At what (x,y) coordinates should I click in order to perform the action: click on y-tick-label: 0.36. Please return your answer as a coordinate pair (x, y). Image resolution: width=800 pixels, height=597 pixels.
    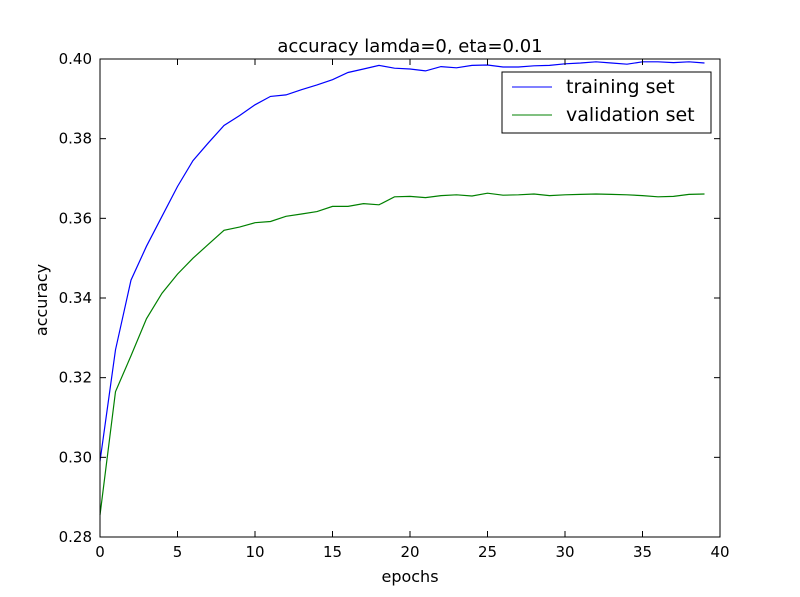
    Looking at the image, I should click on (75, 218).